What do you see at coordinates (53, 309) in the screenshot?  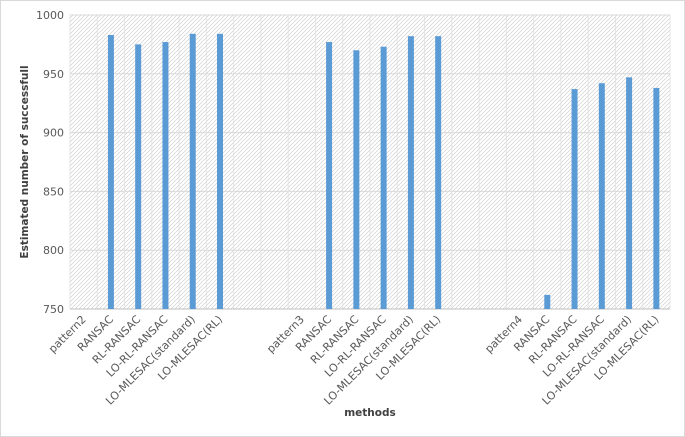 I see `y-tick-label: 750` at bounding box center [53, 309].